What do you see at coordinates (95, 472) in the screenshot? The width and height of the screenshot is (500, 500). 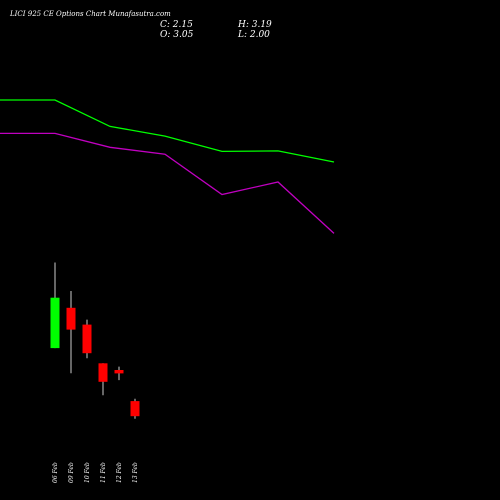 I see `x-axis-labels: 06 Feb 09 Feb 10 Feb 11 Feb 12 Feb 13 Feb` at bounding box center [95, 472].